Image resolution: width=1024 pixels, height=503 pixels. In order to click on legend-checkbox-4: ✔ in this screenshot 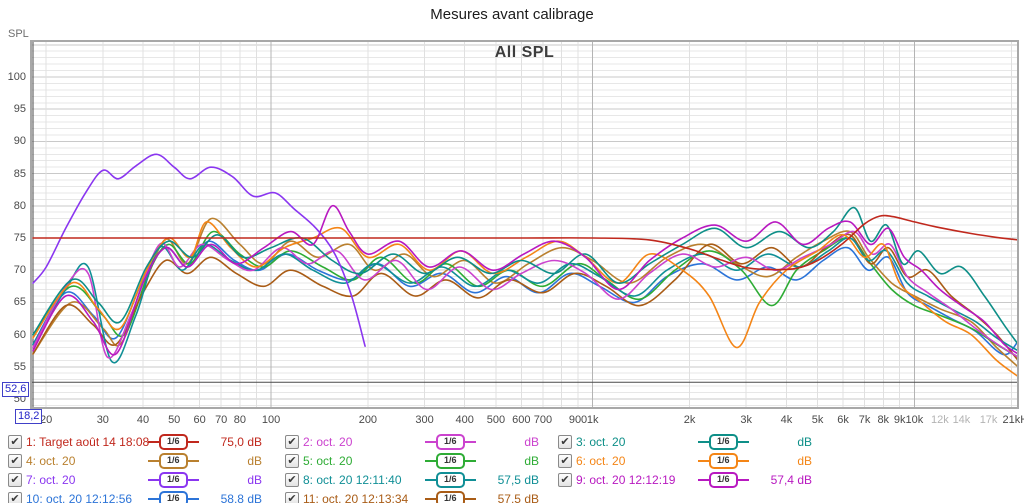, I will do `click(15, 461)`.